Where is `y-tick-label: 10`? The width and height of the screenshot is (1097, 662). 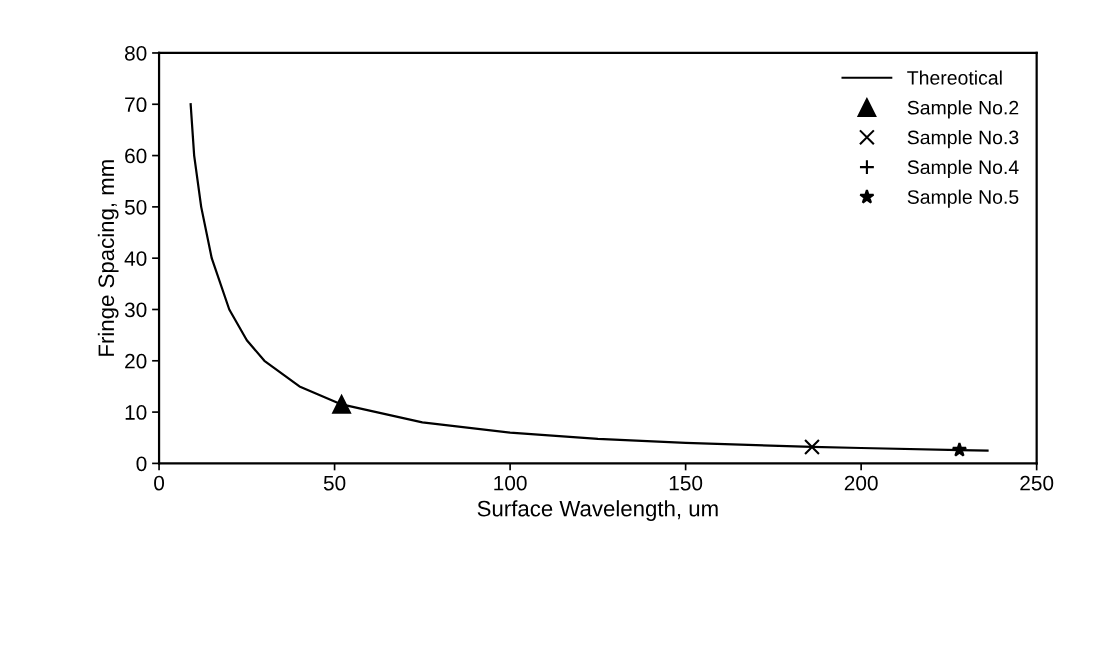
y-tick-label: 10 is located at coordinates (136, 412).